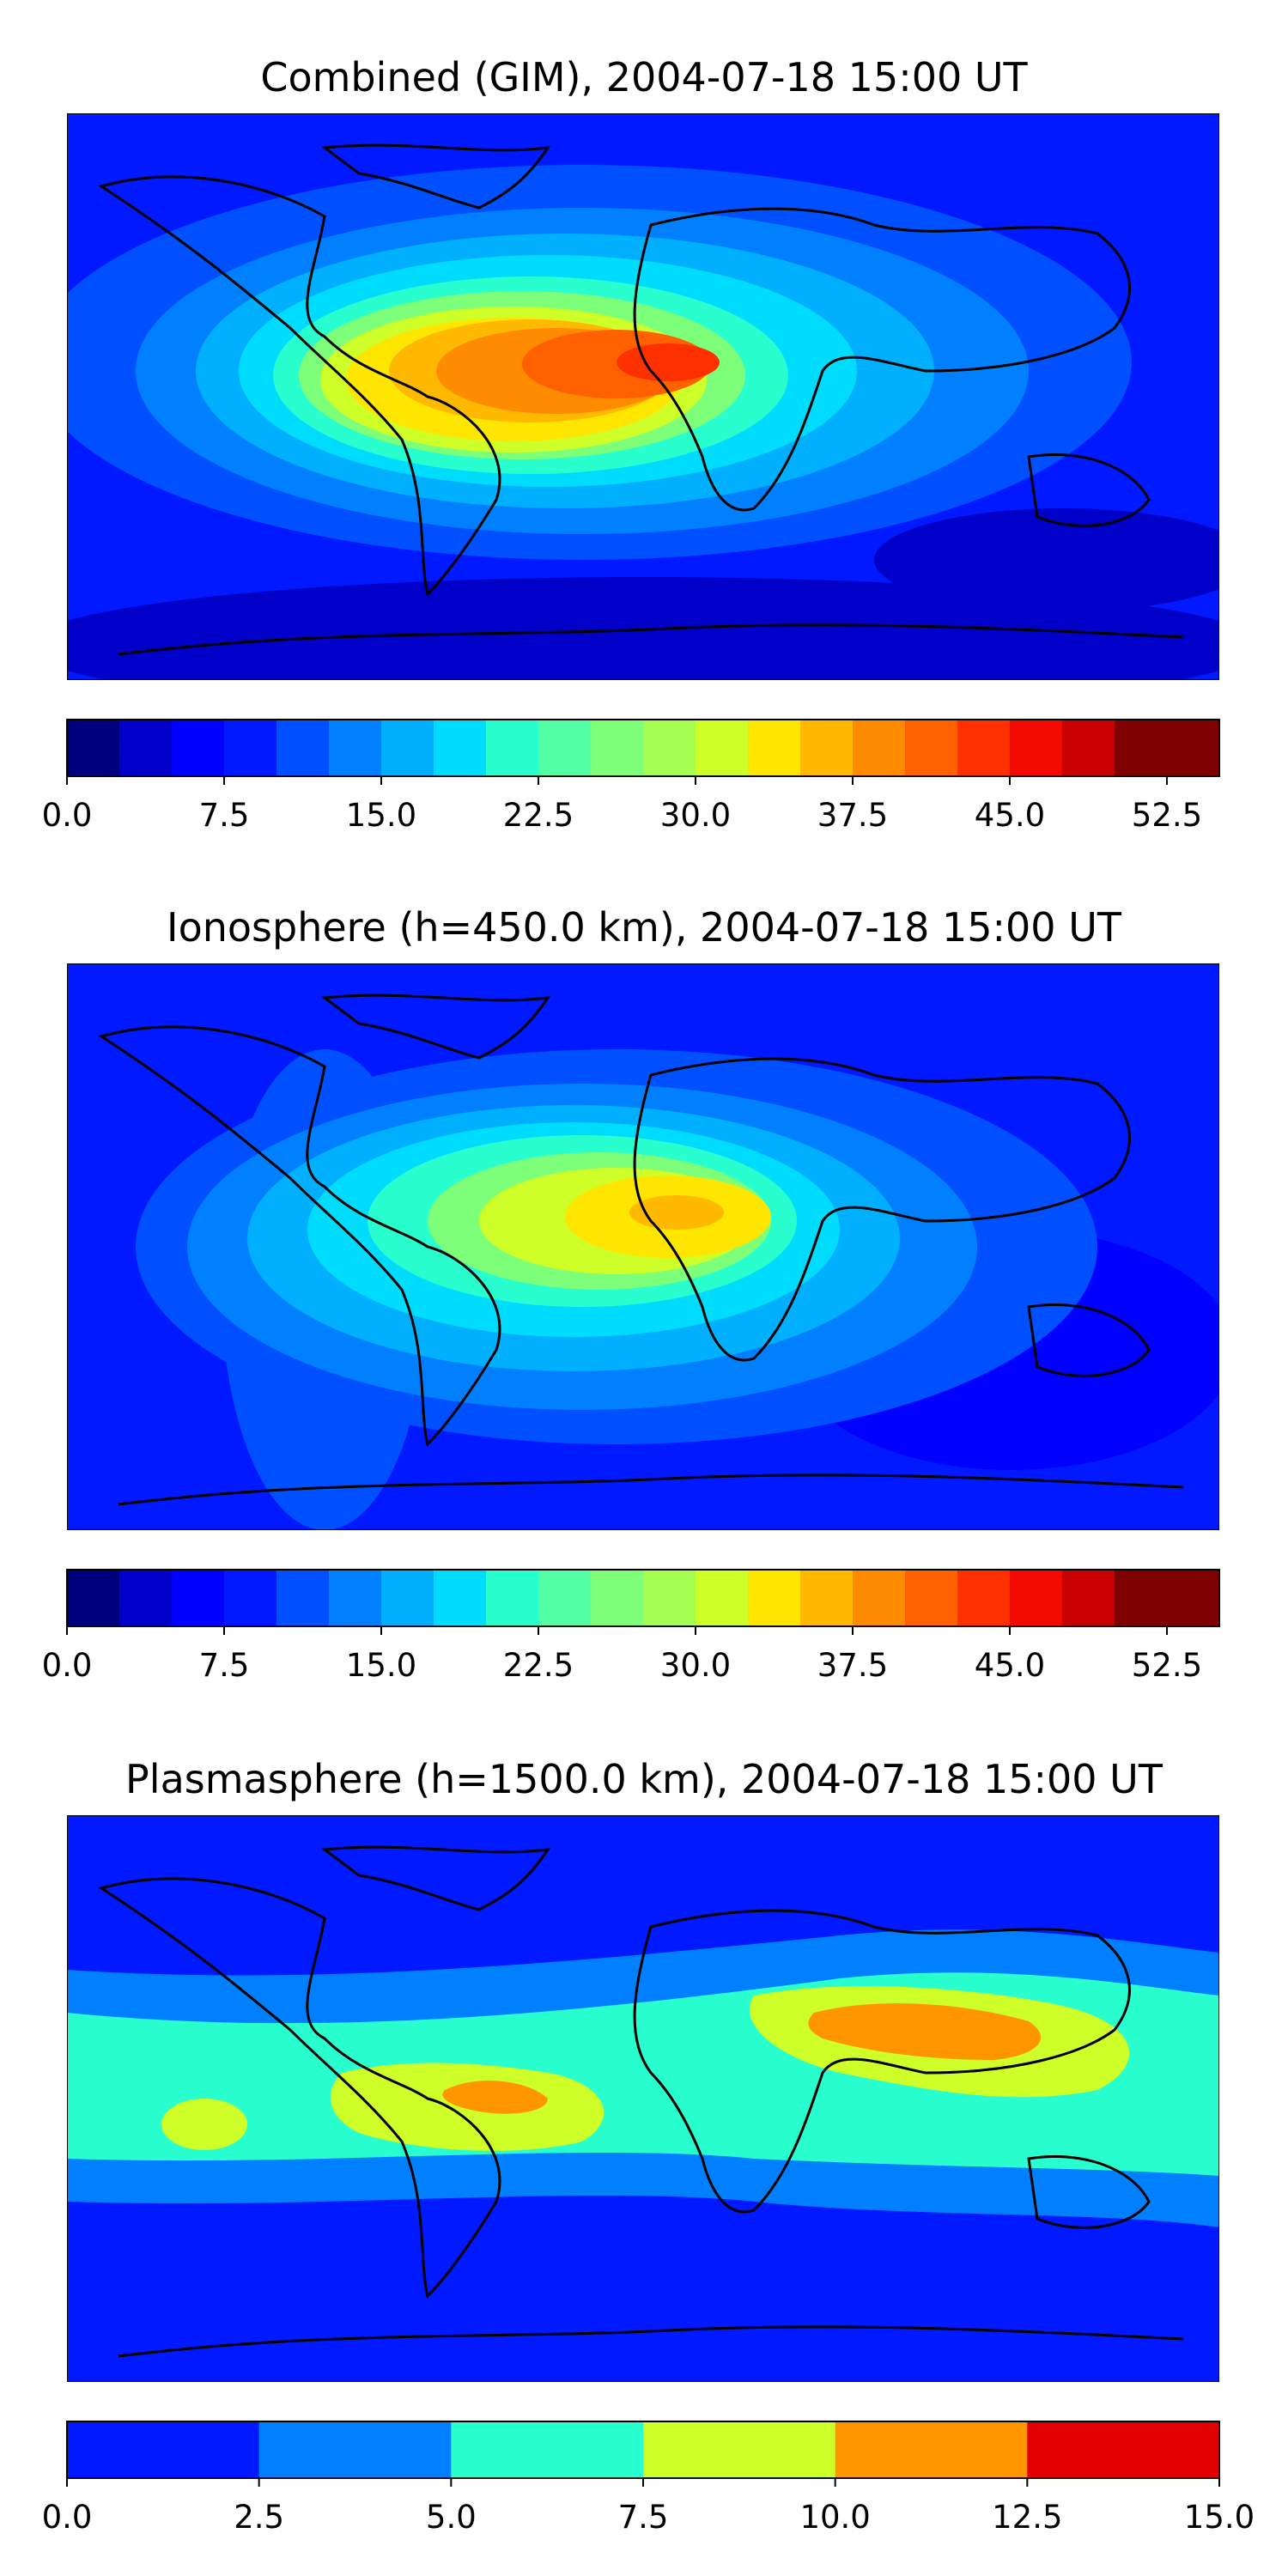  I want to click on colorbar-tick-label: 12.5, so click(1027, 2517).